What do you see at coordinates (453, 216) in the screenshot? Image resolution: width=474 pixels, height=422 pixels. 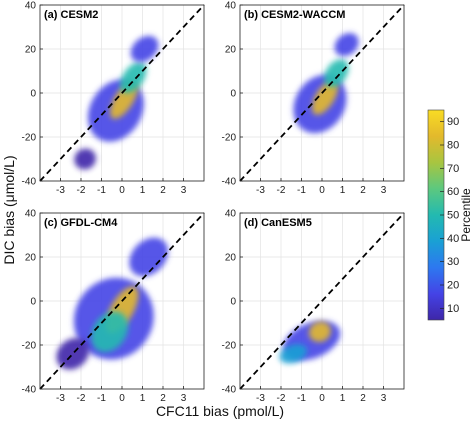 I see `colorbar-tick-label: 50` at bounding box center [453, 216].